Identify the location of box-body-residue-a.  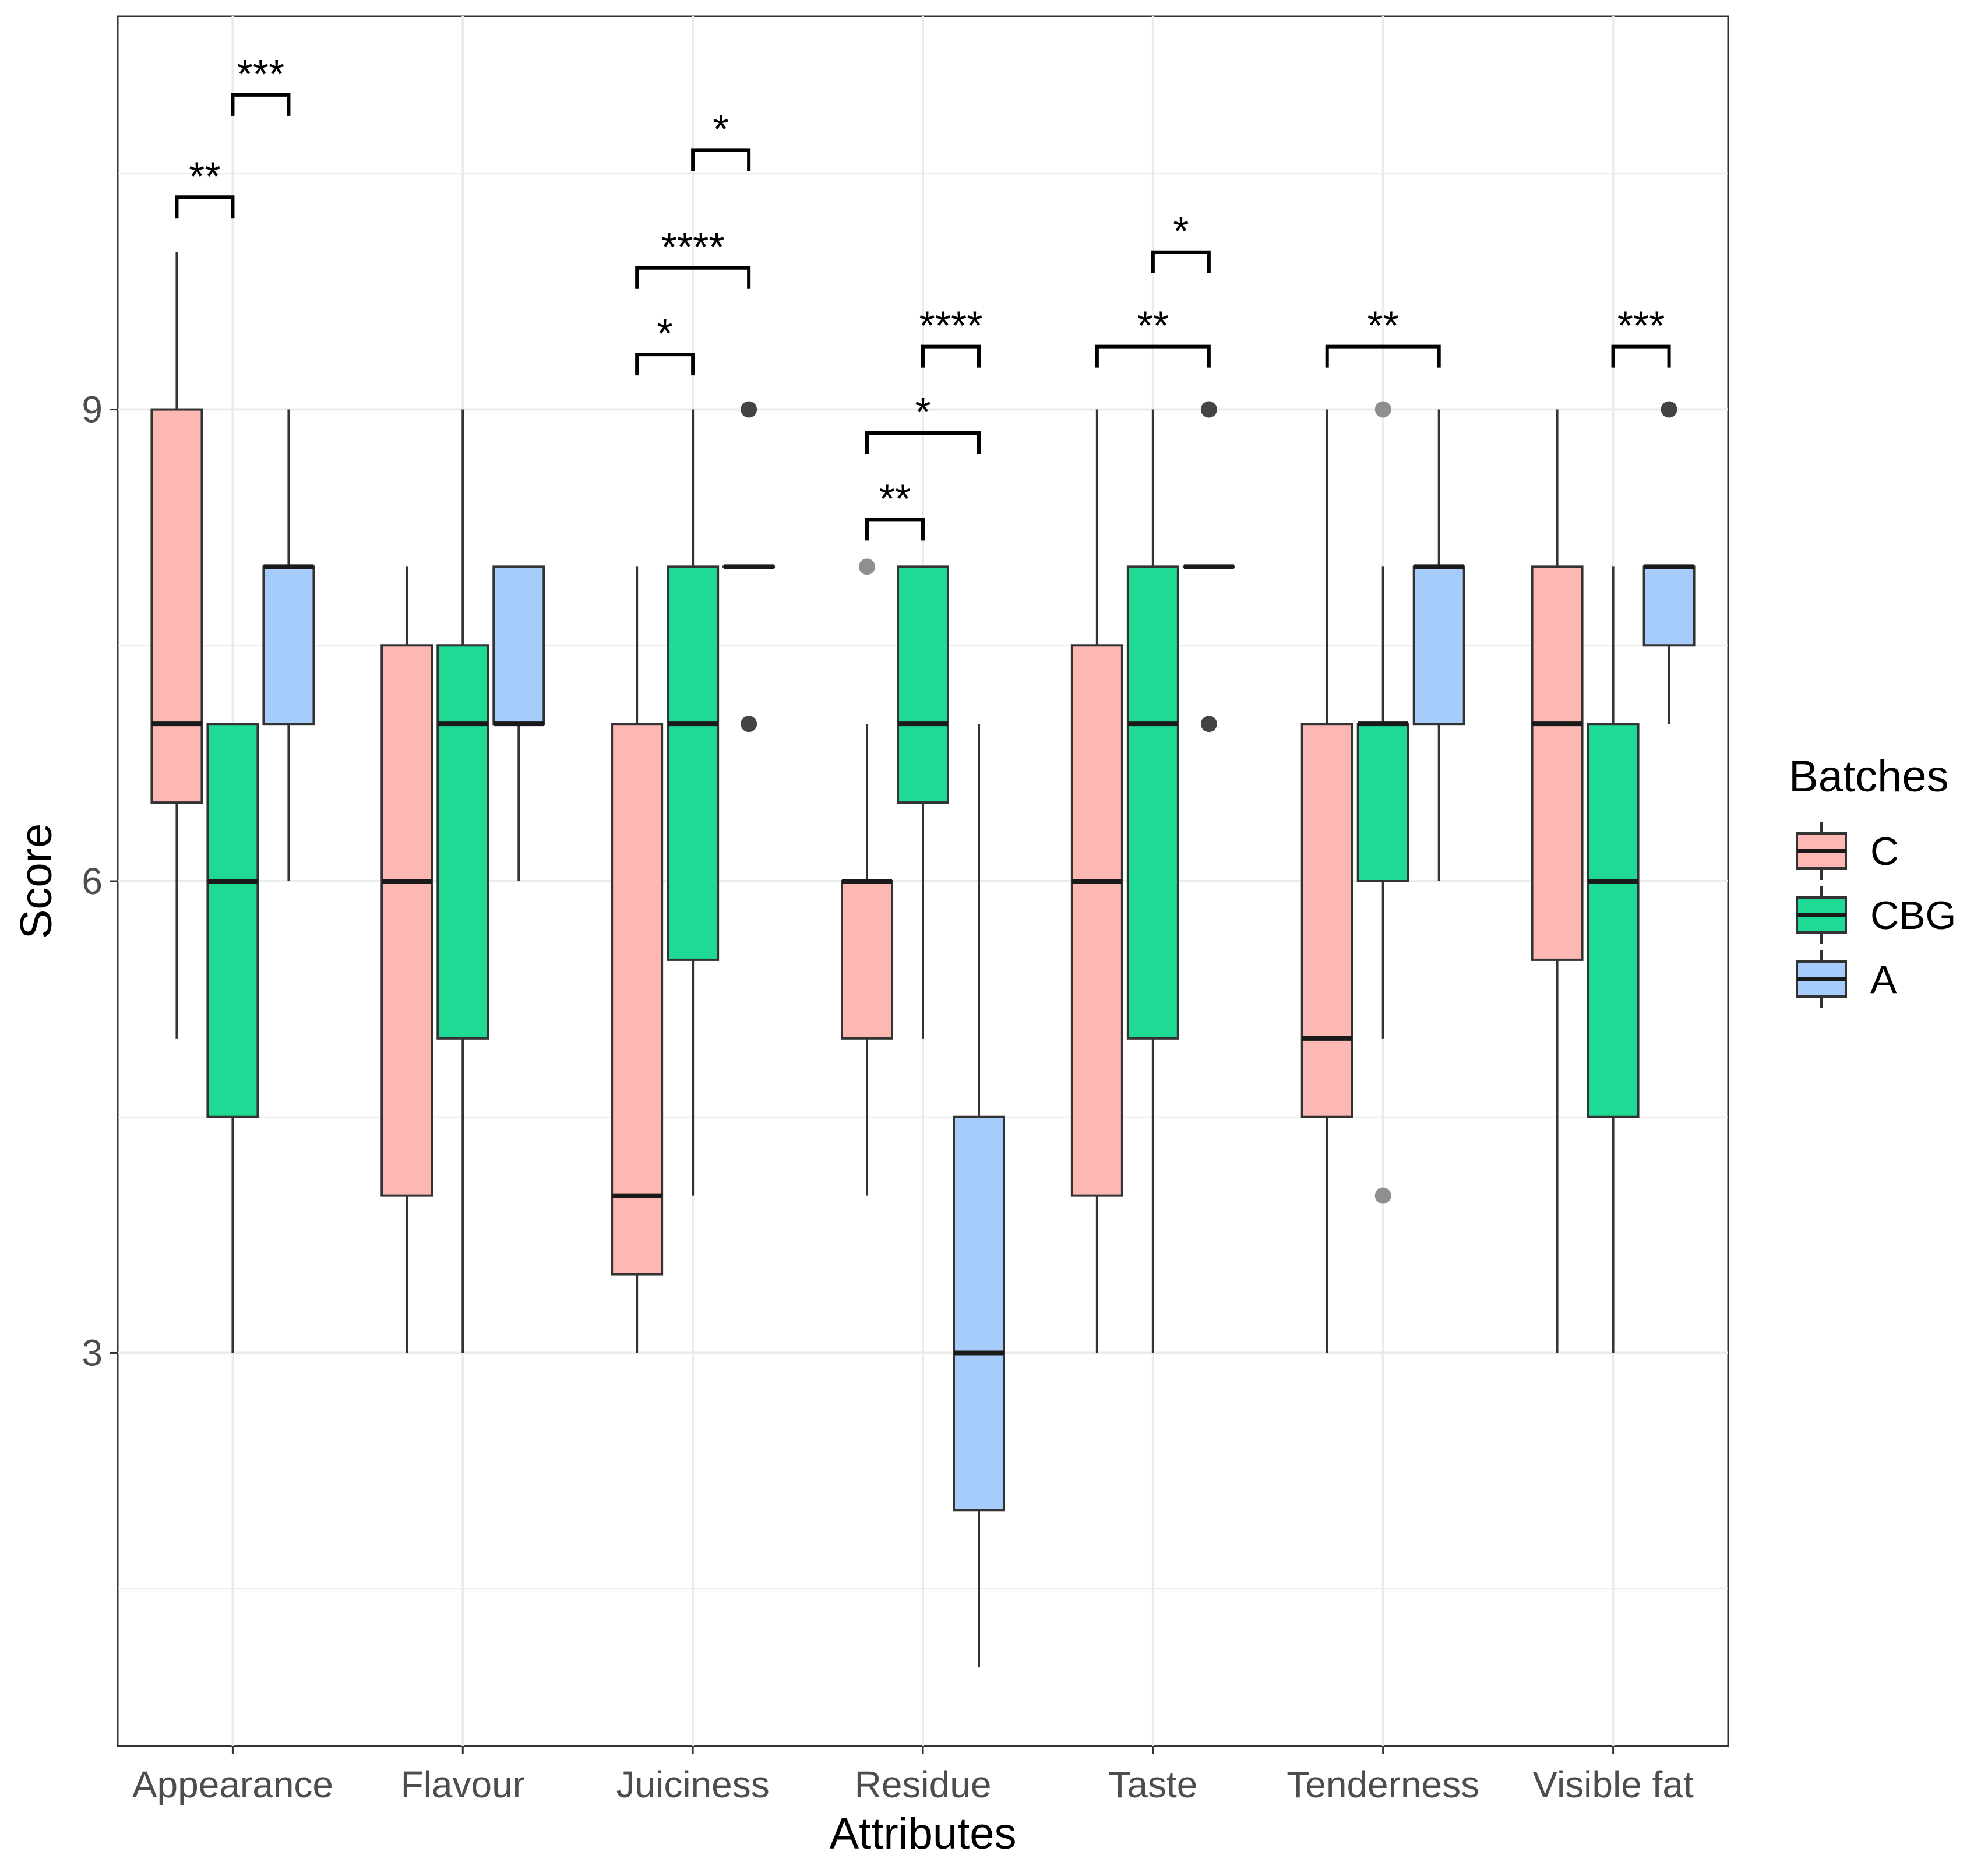
(979, 1314).